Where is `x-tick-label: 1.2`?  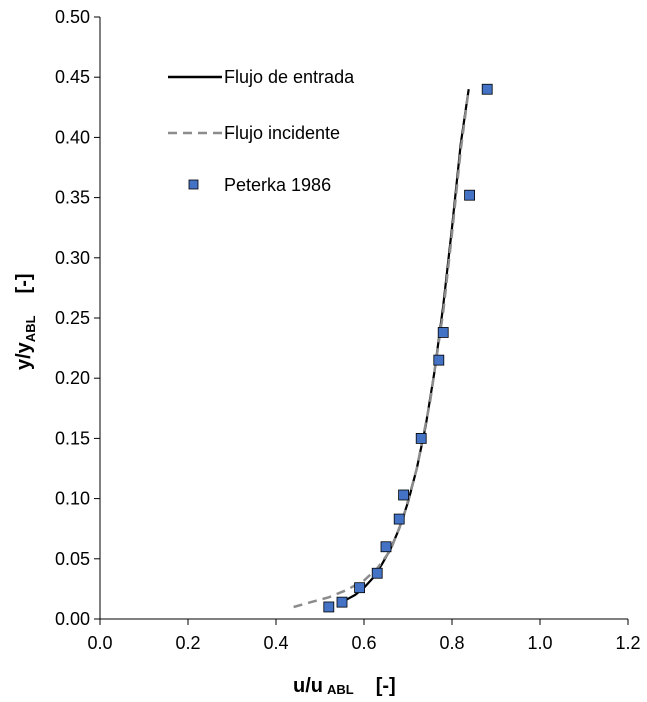 x-tick-label: 1.2 is located at coordinates (627, 643).